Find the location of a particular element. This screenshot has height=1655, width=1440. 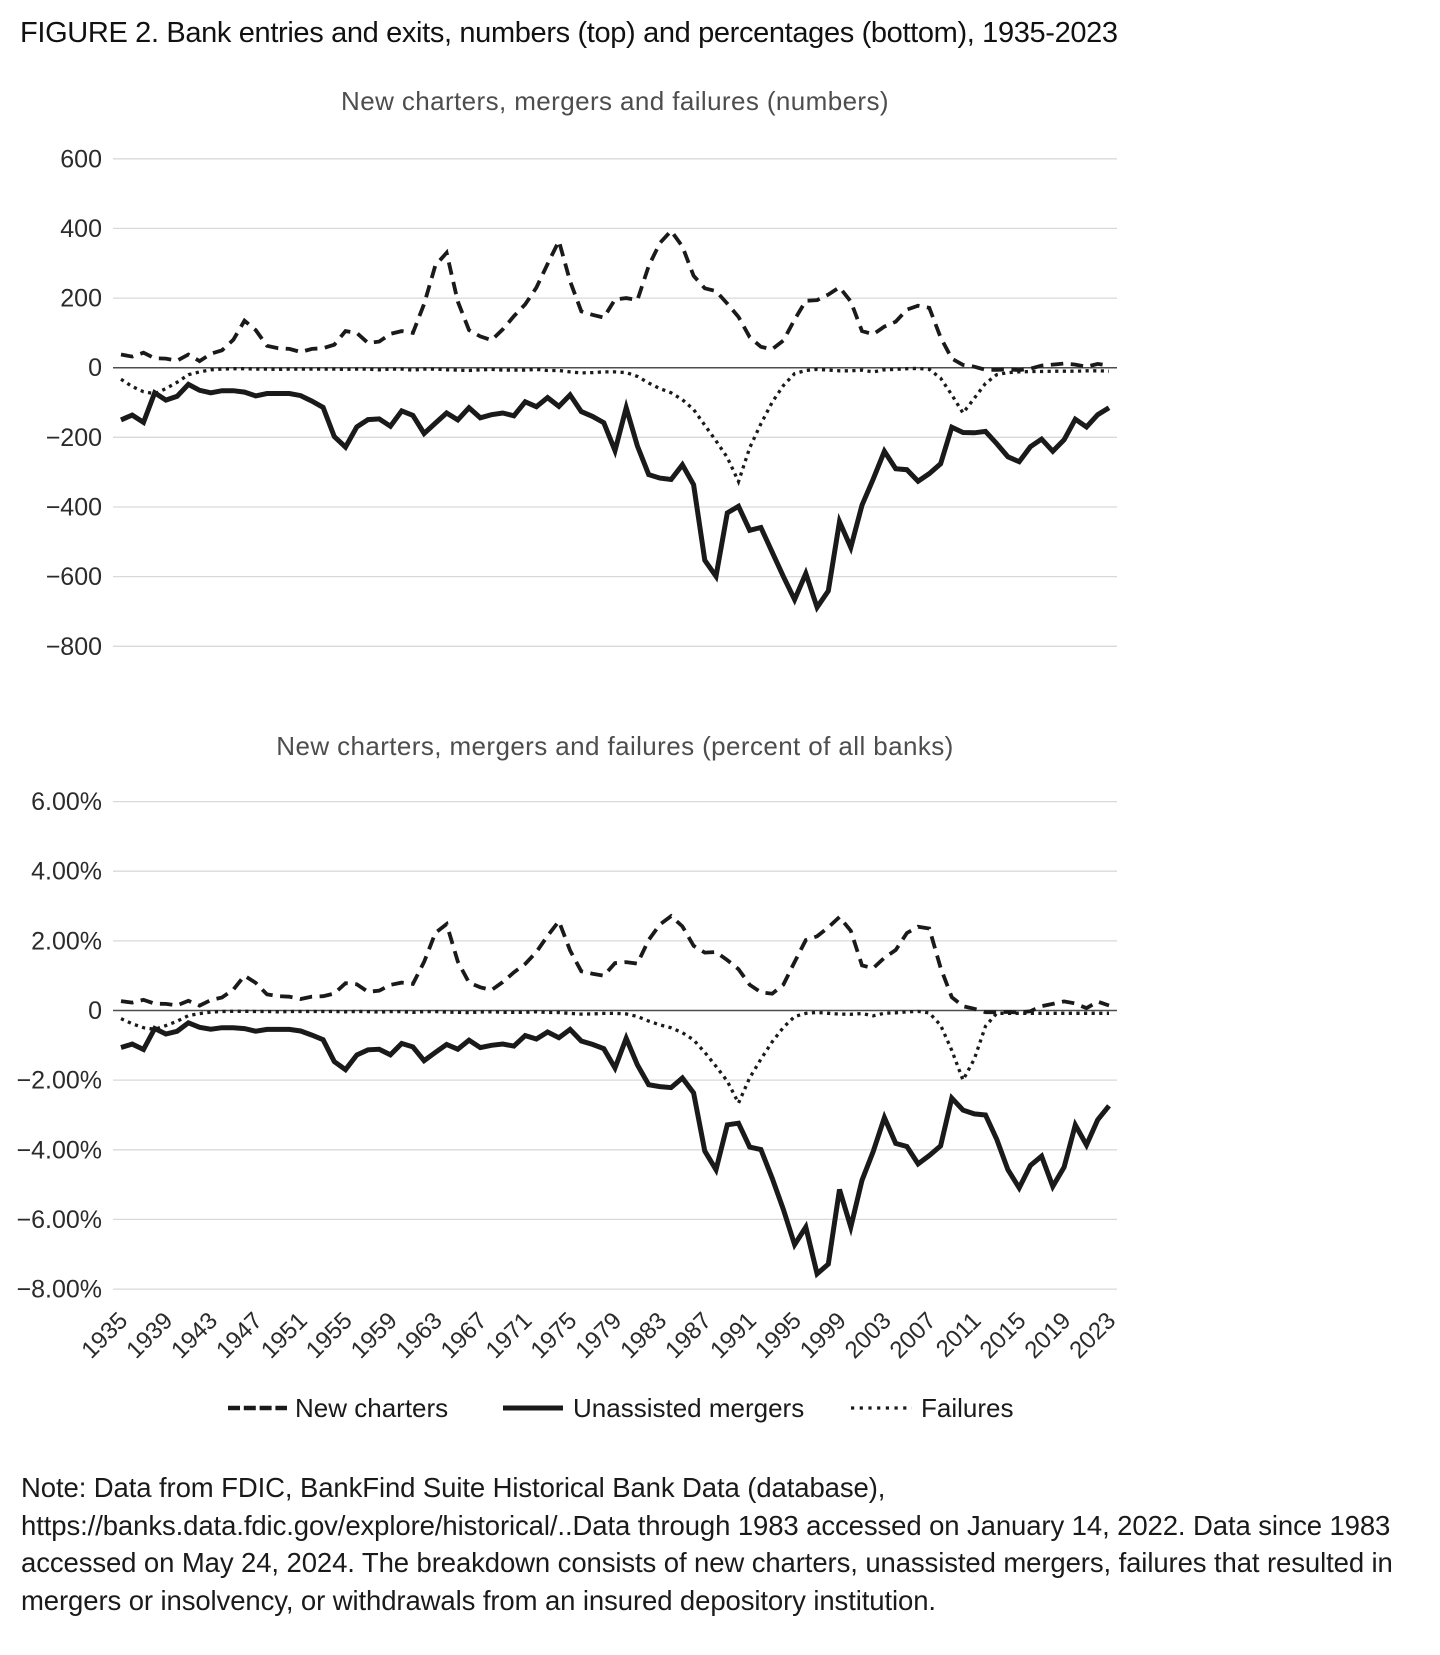

svg-text: 2019 is located at coordinates (1047, 1335).